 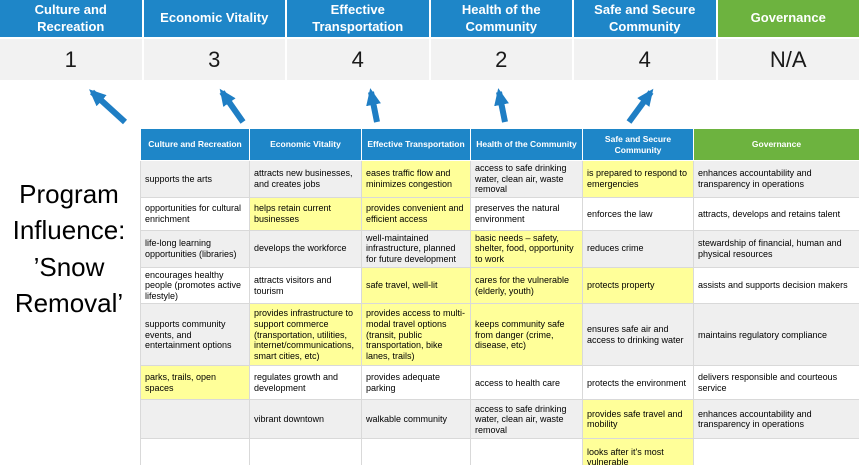 I want to click on banner-column: Health of the Community 2, so click(x=501, y=40).